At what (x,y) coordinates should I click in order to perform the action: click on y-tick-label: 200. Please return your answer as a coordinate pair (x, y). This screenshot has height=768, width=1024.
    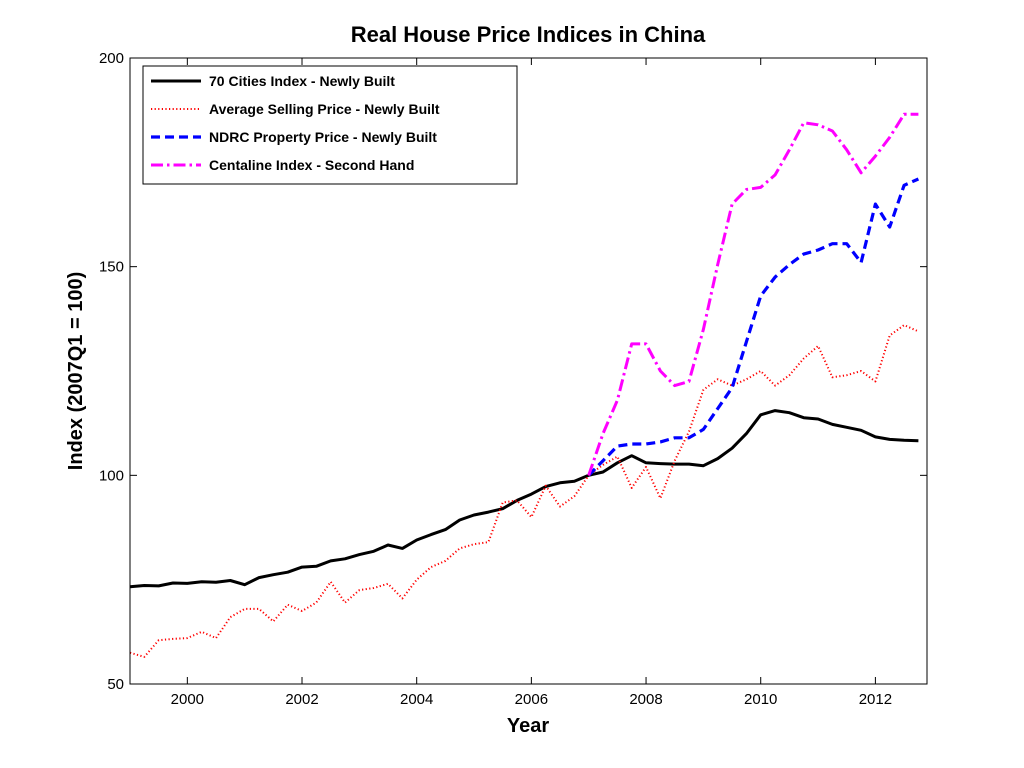
    Looking at the image, I should click on (111, 58).